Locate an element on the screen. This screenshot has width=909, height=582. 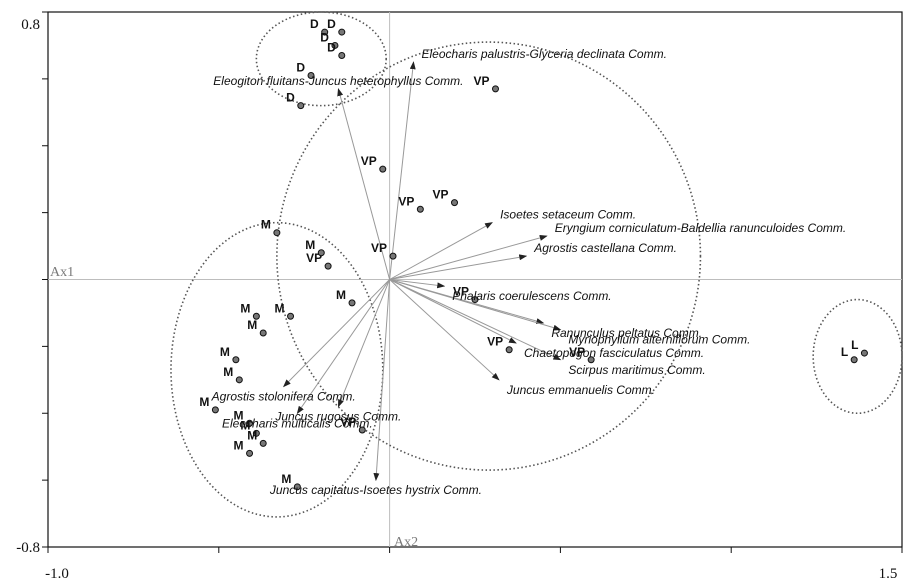
axis-name-horizontal: Ax1 is located at coordinates (62, 272).